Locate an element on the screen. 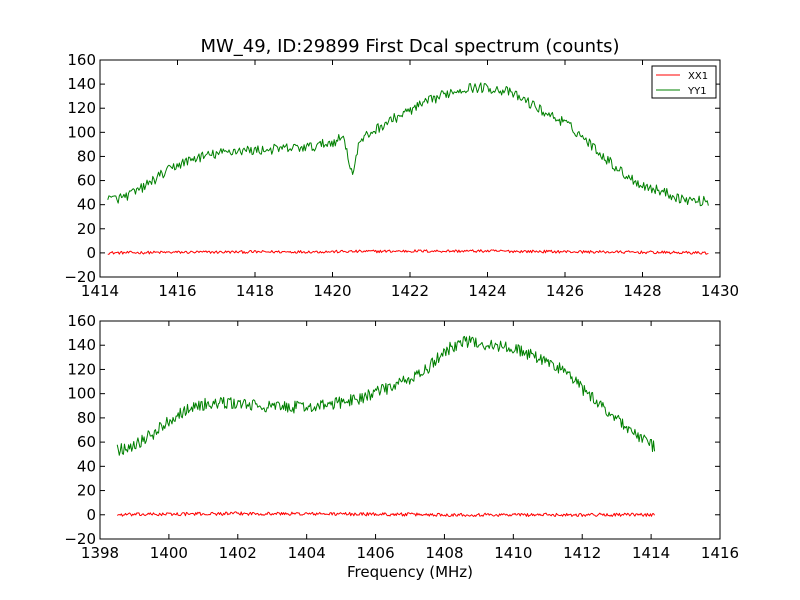  legend-box is located at coordinates (684, 82).